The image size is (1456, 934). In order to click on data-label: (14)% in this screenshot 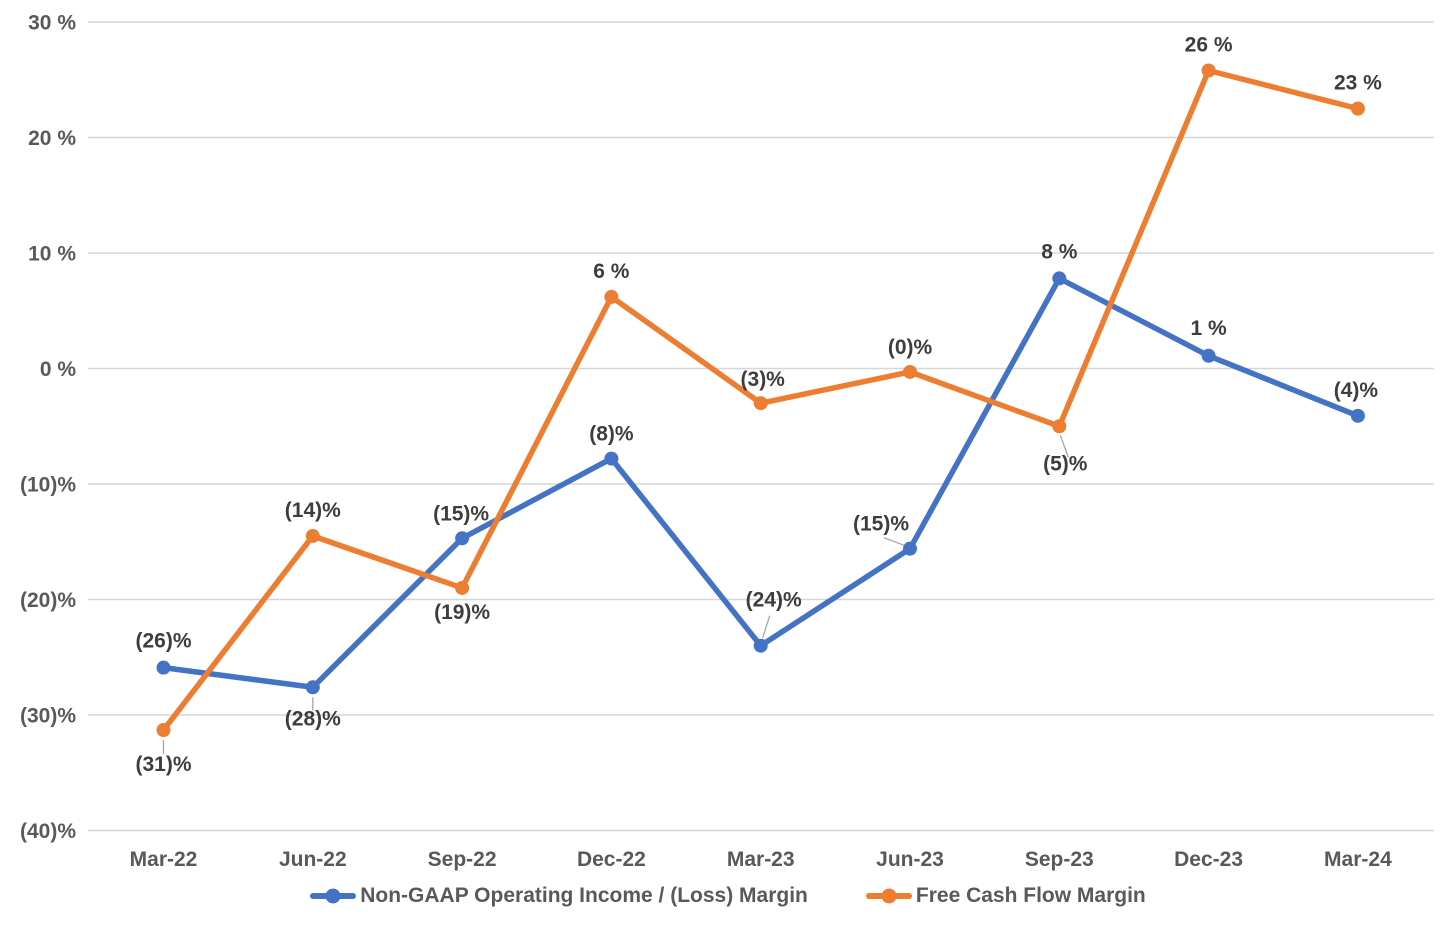, I will do `click(313, 510)`.